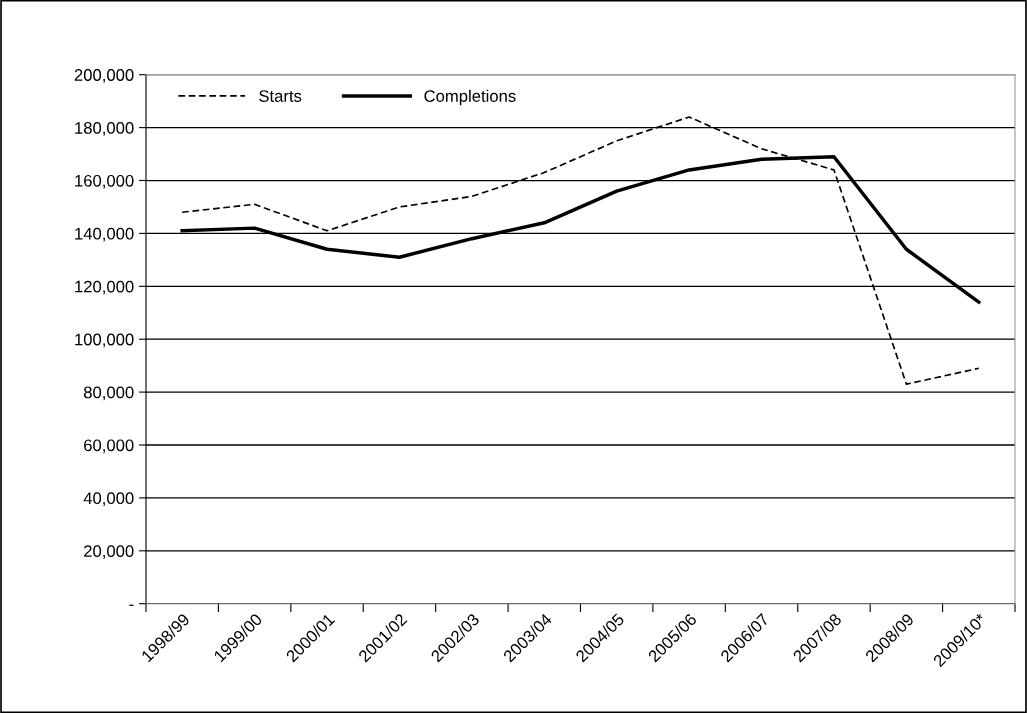 The image size is (1027, 713). Describe the element at coordinates (131, 605) in the screenshot. I see `y-tick-label: -` at that location.